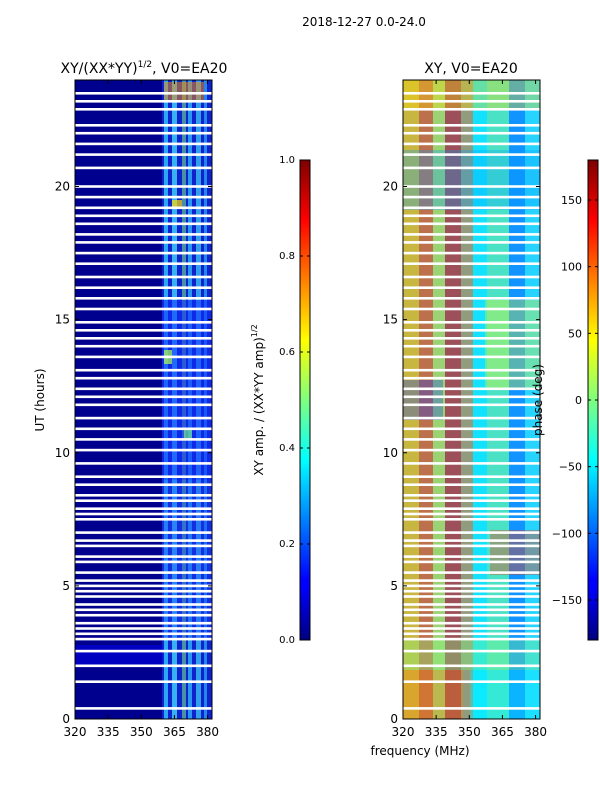 The width and height of the screenshot is (600, 800). Describe the element at coordinates (258, 399) in the screenshot. I see `amp-colorbar-label: XY amp. / (XX*YY amp)1/2` at that location.